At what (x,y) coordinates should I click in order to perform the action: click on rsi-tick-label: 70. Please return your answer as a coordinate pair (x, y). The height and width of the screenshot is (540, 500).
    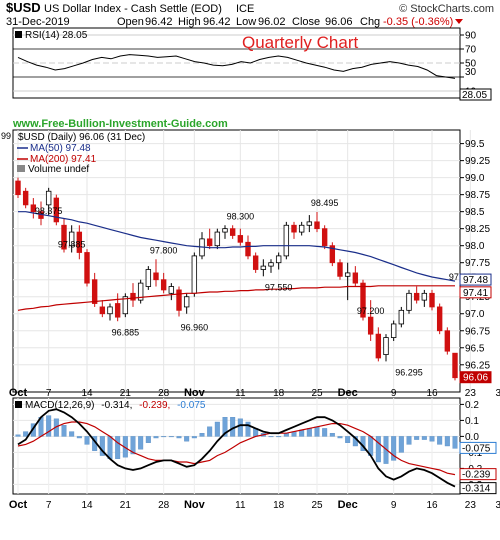
    Looking at the image, I should click on (471, 50).